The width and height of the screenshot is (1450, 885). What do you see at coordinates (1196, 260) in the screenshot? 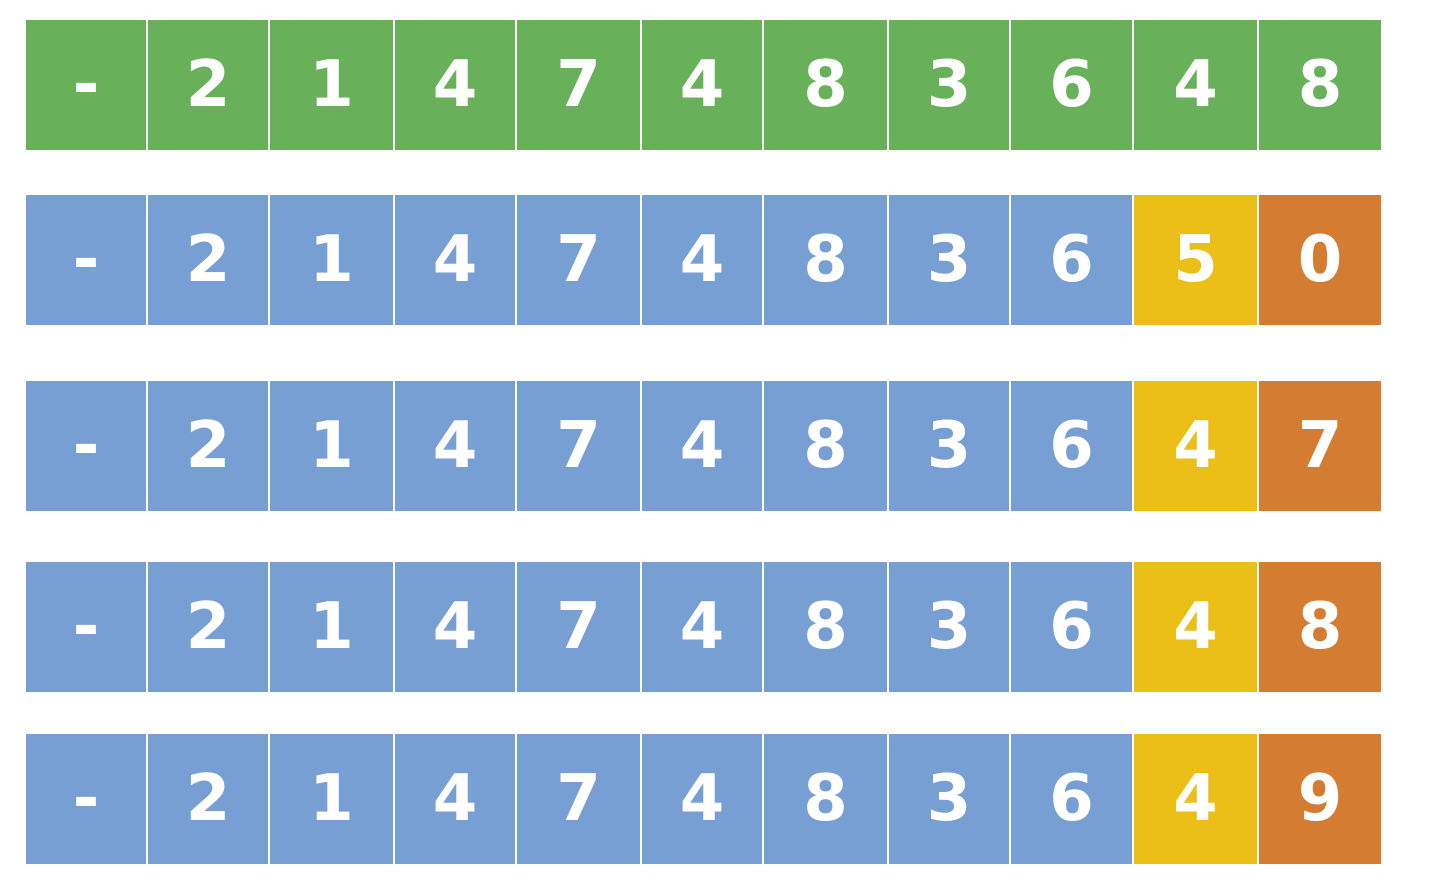
I see `digit-cell: 5` at bounding box center [1196, 260].